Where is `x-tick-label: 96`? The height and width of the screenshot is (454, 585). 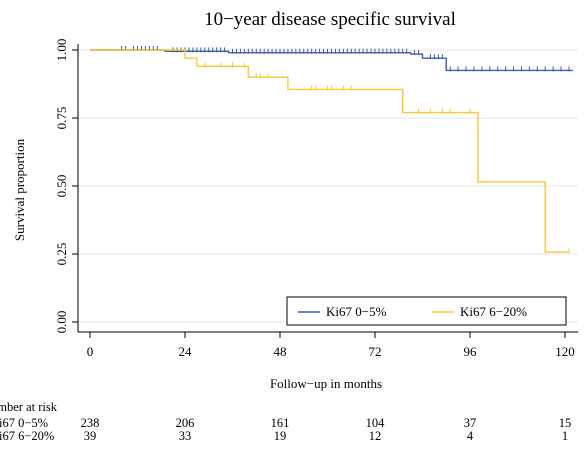
x-tick-label: 96 is located at coordinates (471, 351).